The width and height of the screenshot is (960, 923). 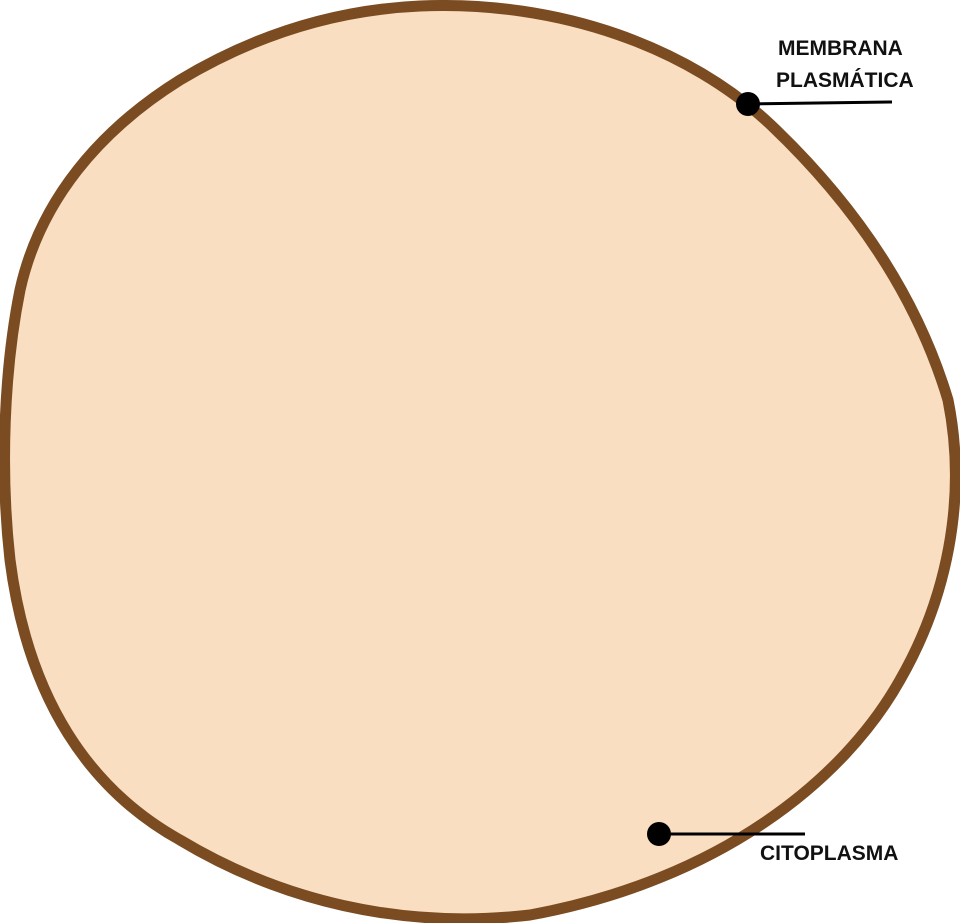 What do you see at coordinates (726, 834) in the screenshot?
I see `cytoplasm-pointer` at bounding box center [726, 834].